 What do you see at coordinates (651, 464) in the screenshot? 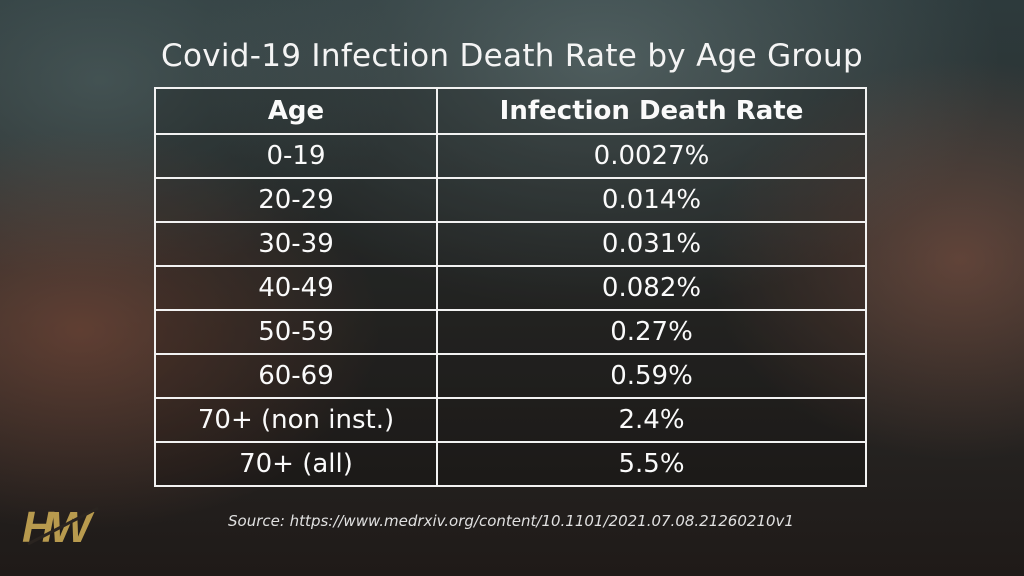
I see `rate-cell: 5.5%` at bounding box center [651, 464].